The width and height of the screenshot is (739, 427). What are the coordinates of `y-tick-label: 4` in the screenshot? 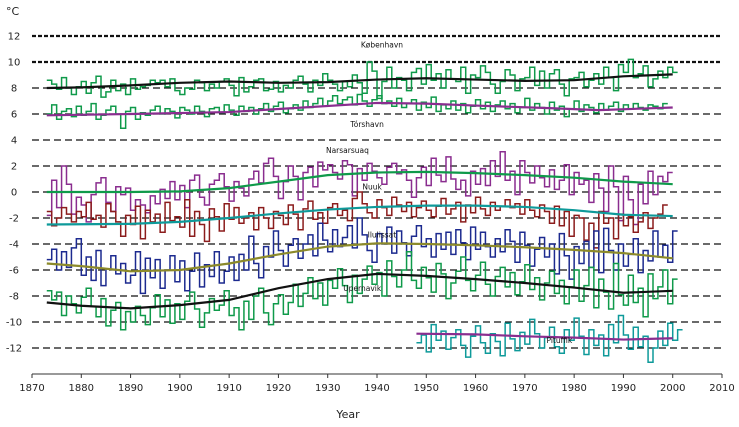 It's located at (14, 141).